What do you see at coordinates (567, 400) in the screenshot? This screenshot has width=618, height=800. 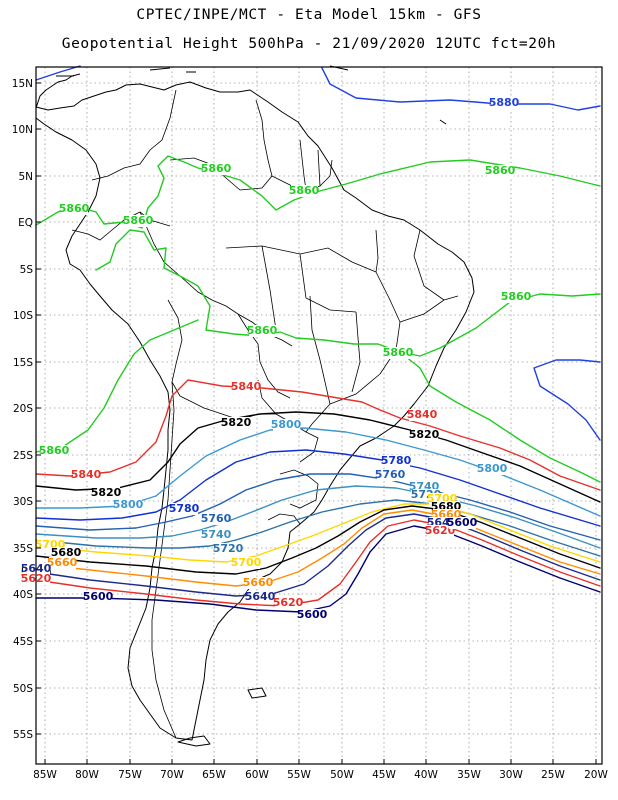 I see `contour-5880-east` at bounding box center [567, 400].